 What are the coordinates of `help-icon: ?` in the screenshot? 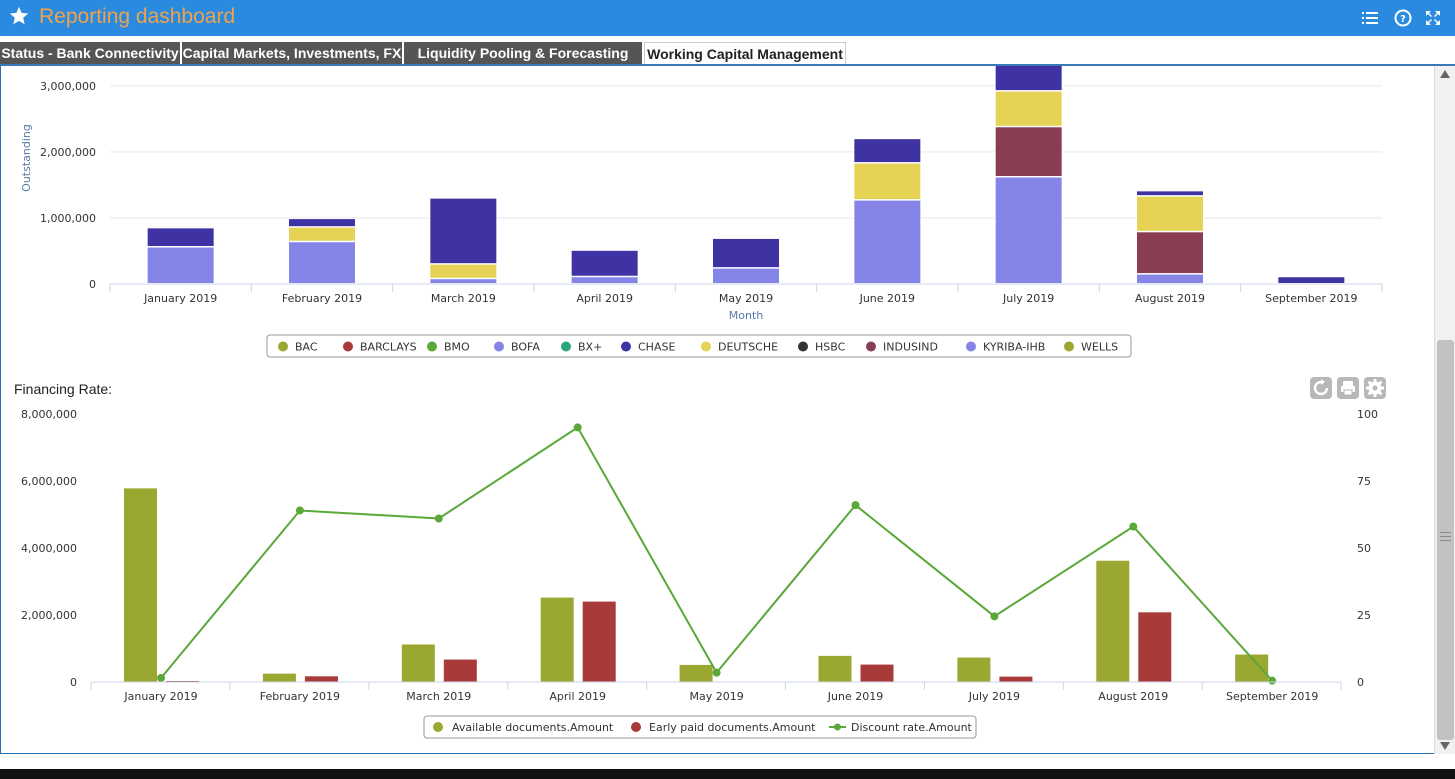 It's located at (1403, 18).